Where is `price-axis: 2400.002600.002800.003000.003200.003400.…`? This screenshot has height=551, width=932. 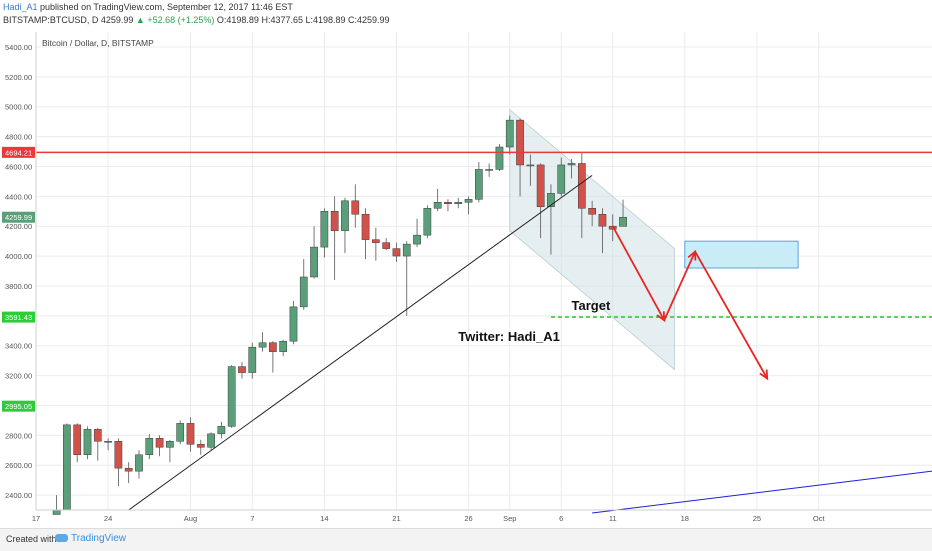 price-axis: 2400.002600.002800.003000.003200.003400.… is located at coordinates (18, 271).